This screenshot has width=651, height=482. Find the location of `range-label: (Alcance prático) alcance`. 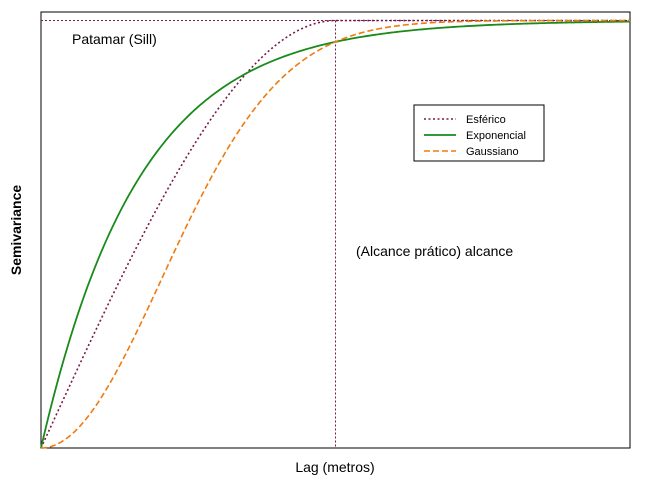

range-label: (Alcance prático) alcance is located at coordinates (434, 251).